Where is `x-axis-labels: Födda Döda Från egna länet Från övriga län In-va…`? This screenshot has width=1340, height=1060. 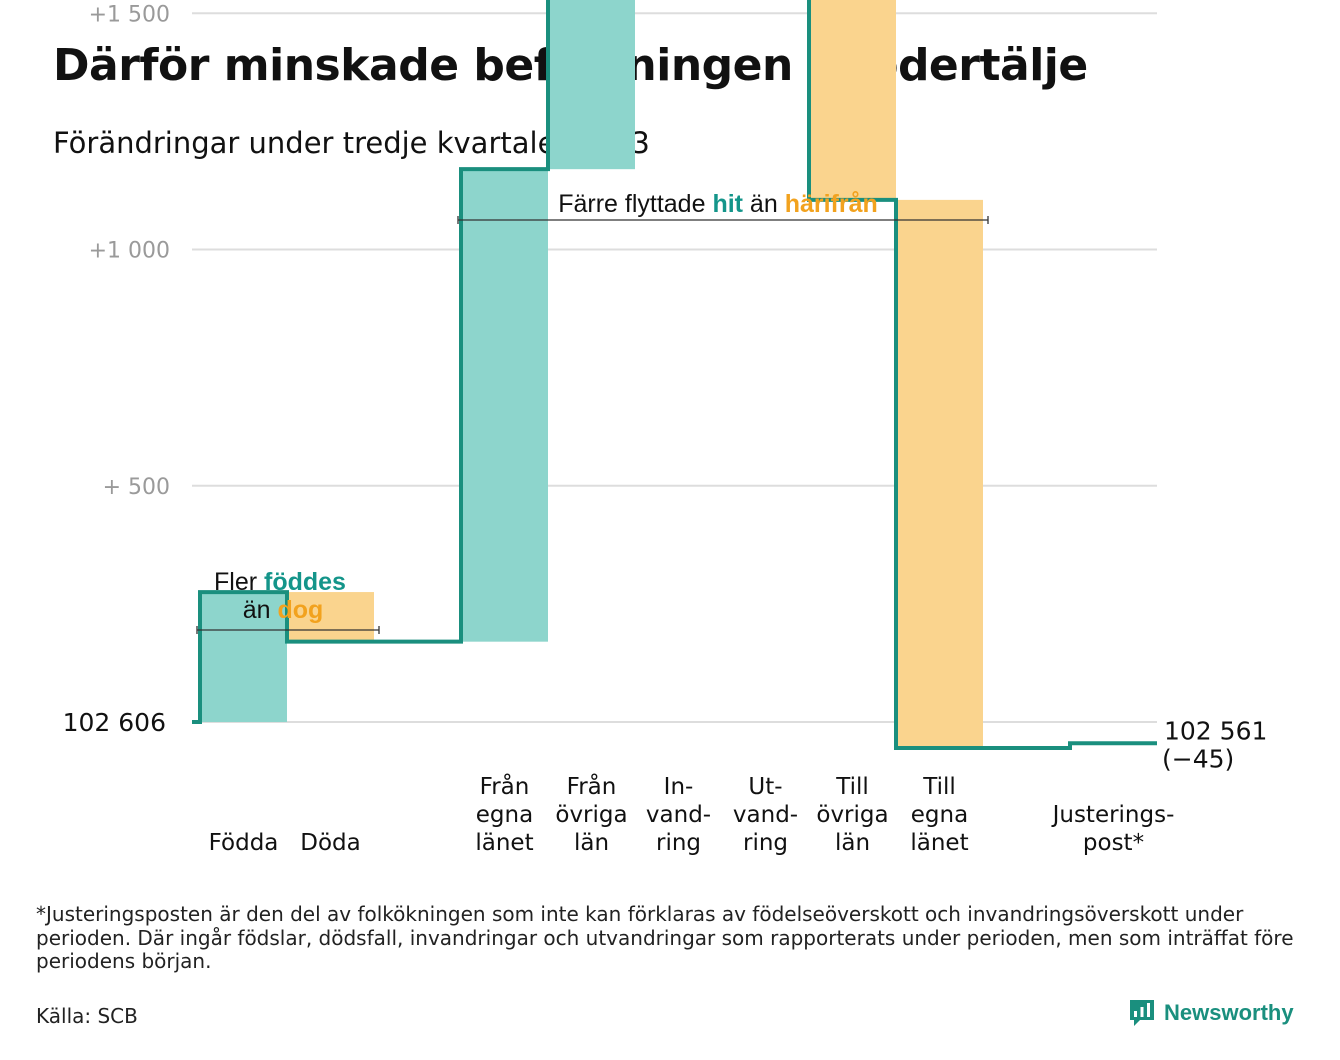
x-axis-labels: Födda Döda Från egna länet Från övriga län In-va… is located at coordinates (692, 814).